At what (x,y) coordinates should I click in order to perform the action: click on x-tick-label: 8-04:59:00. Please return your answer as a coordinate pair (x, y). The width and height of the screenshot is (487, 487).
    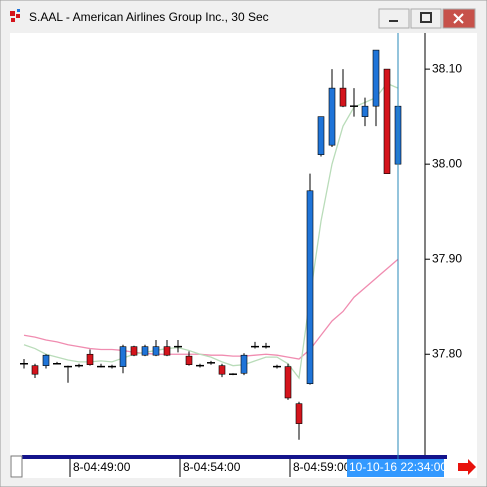
    Looking at the image, I should click on (322, 467).